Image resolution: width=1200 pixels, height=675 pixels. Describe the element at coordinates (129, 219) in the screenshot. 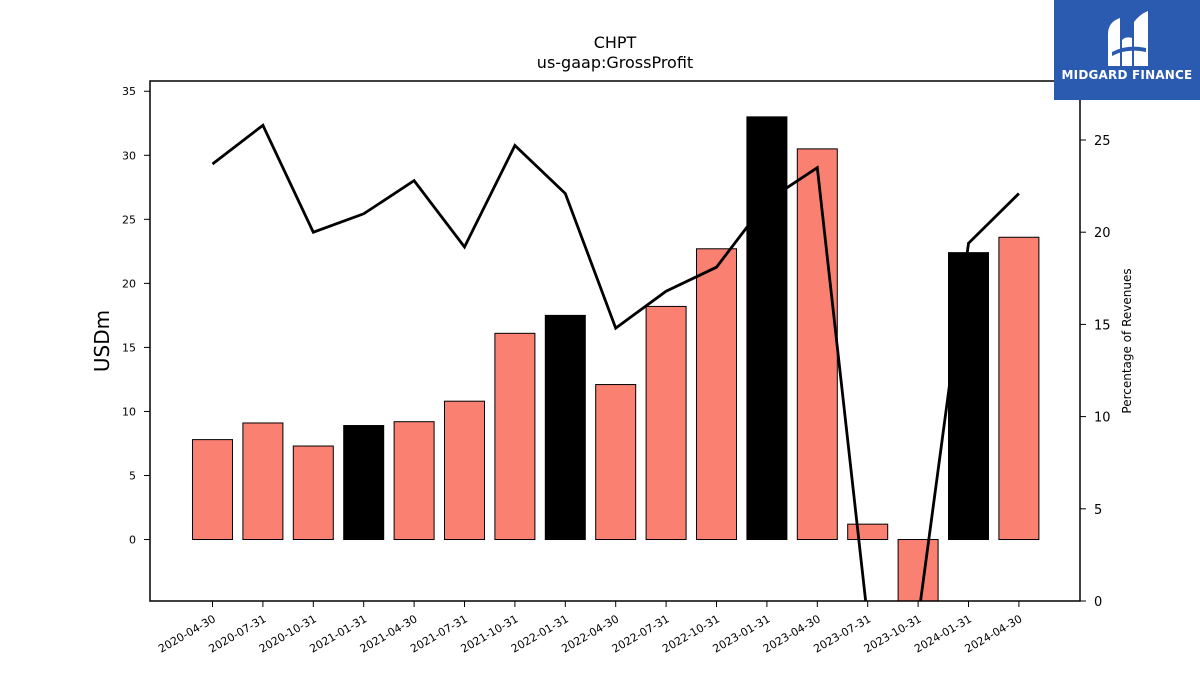

I see `y-tick-label: 25` at that location.